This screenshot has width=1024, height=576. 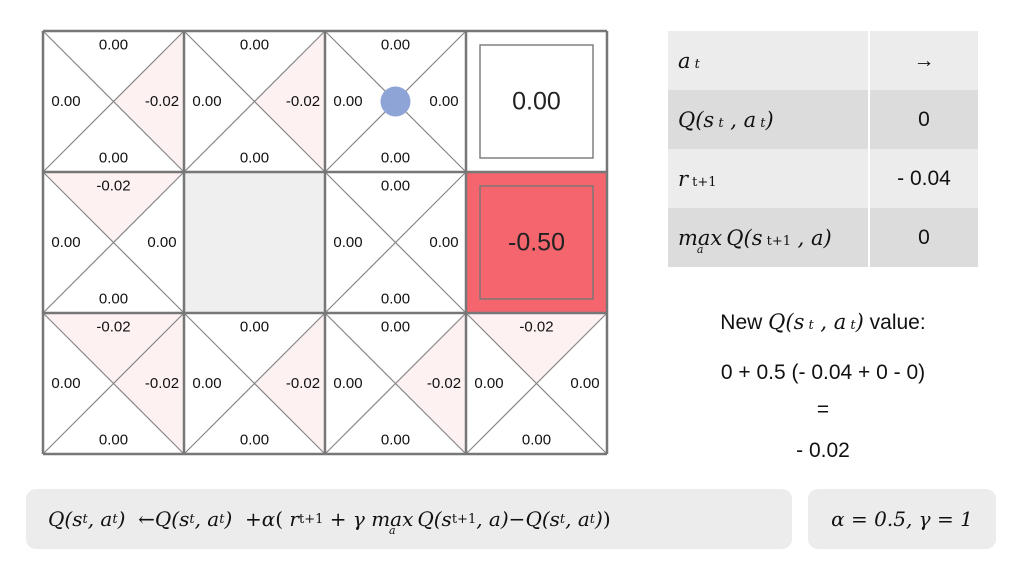 I want to click on grid-cell-r3-c3: 0.00 0.00 0.00 -0.02, so click(x=395, y=383).